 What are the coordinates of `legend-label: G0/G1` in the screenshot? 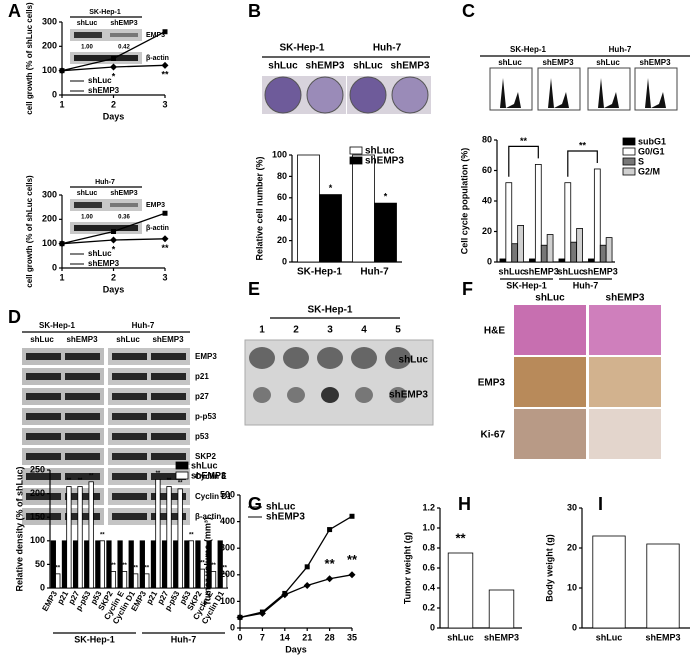 It's located at (651, 151).